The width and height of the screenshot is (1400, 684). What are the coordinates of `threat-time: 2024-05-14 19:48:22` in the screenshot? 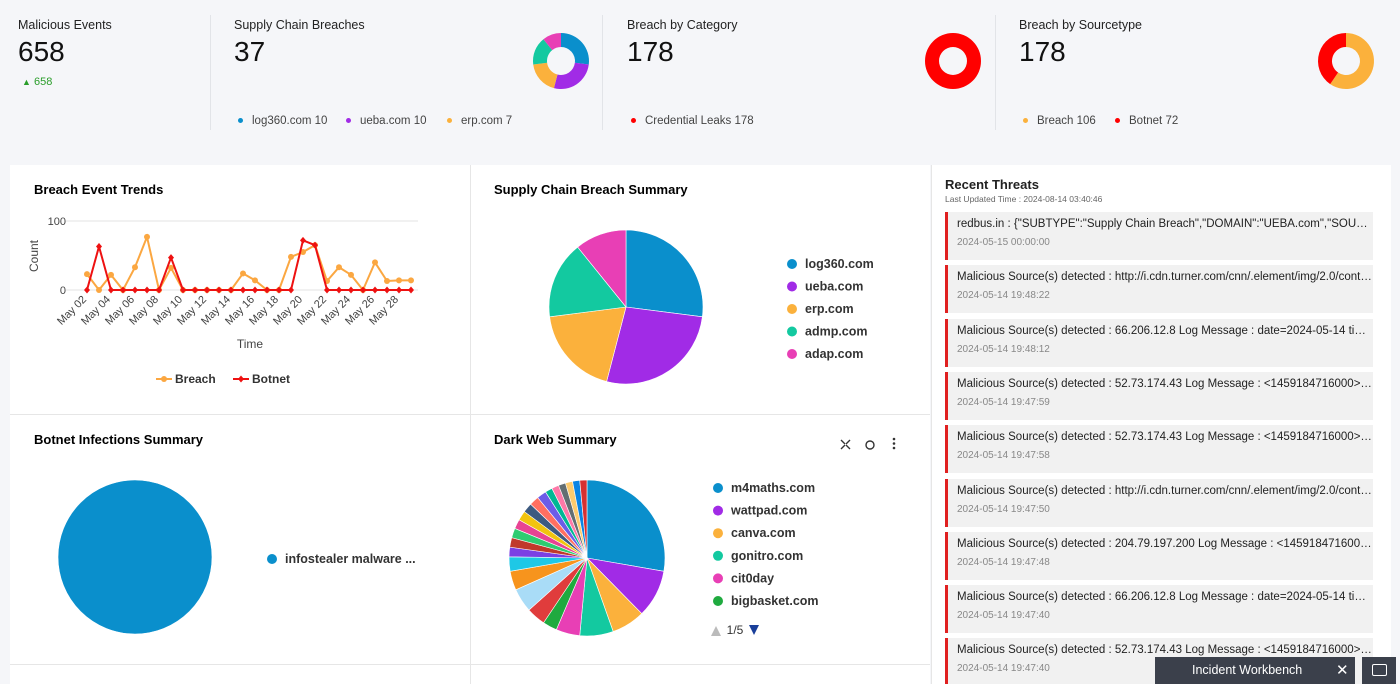 It's located at (1003, 296).